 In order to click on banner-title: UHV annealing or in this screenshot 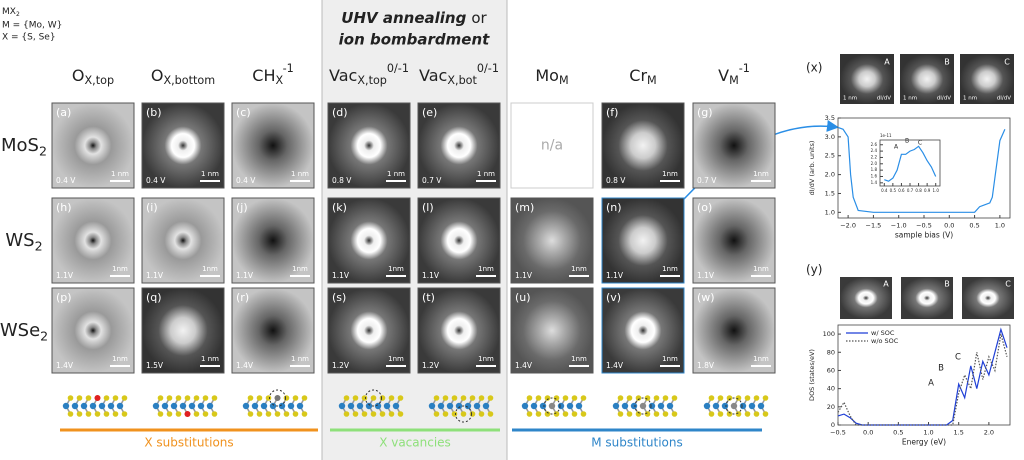, I will do `click(414, 18)`.